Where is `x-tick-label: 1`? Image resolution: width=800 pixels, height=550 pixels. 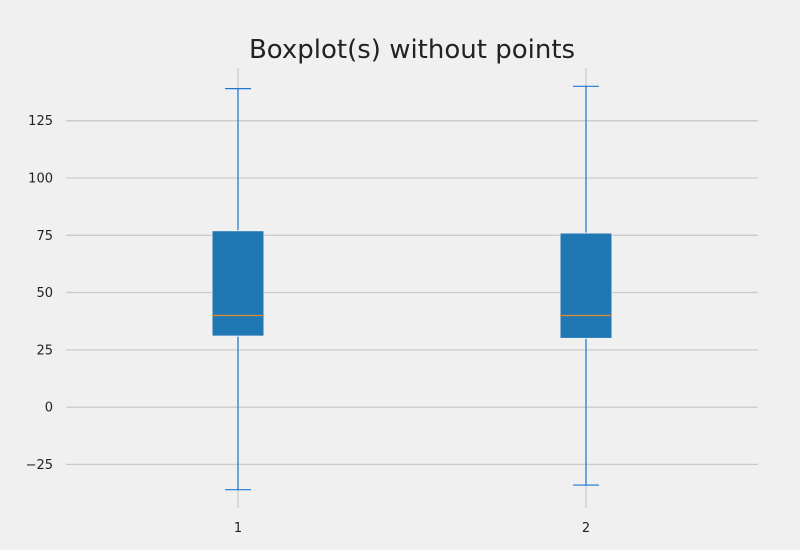 x-tick-label: 1 is located at coordinates (238, 528).